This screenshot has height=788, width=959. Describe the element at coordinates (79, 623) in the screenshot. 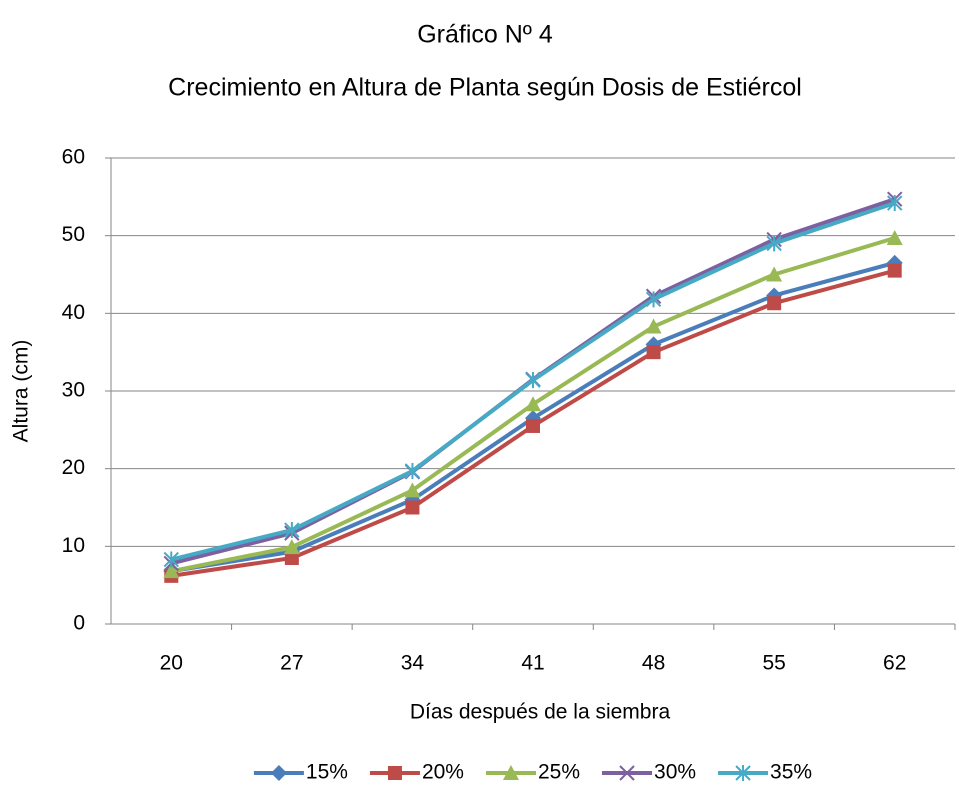

I see `y-tick-label: 0` at that location.